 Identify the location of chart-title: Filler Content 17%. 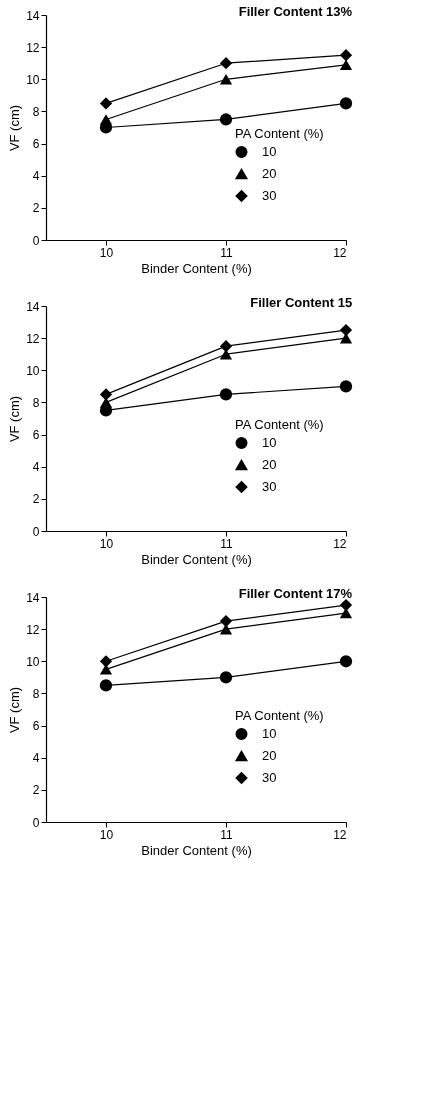
(295, 593).